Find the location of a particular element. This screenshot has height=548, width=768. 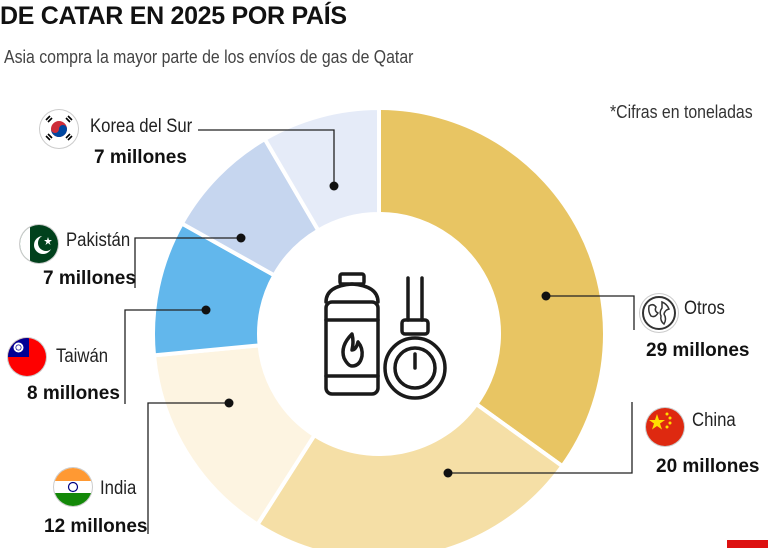

chart-title: DE CATAR EN 2025 POR PAÍS is located at coordinates (173, 16).